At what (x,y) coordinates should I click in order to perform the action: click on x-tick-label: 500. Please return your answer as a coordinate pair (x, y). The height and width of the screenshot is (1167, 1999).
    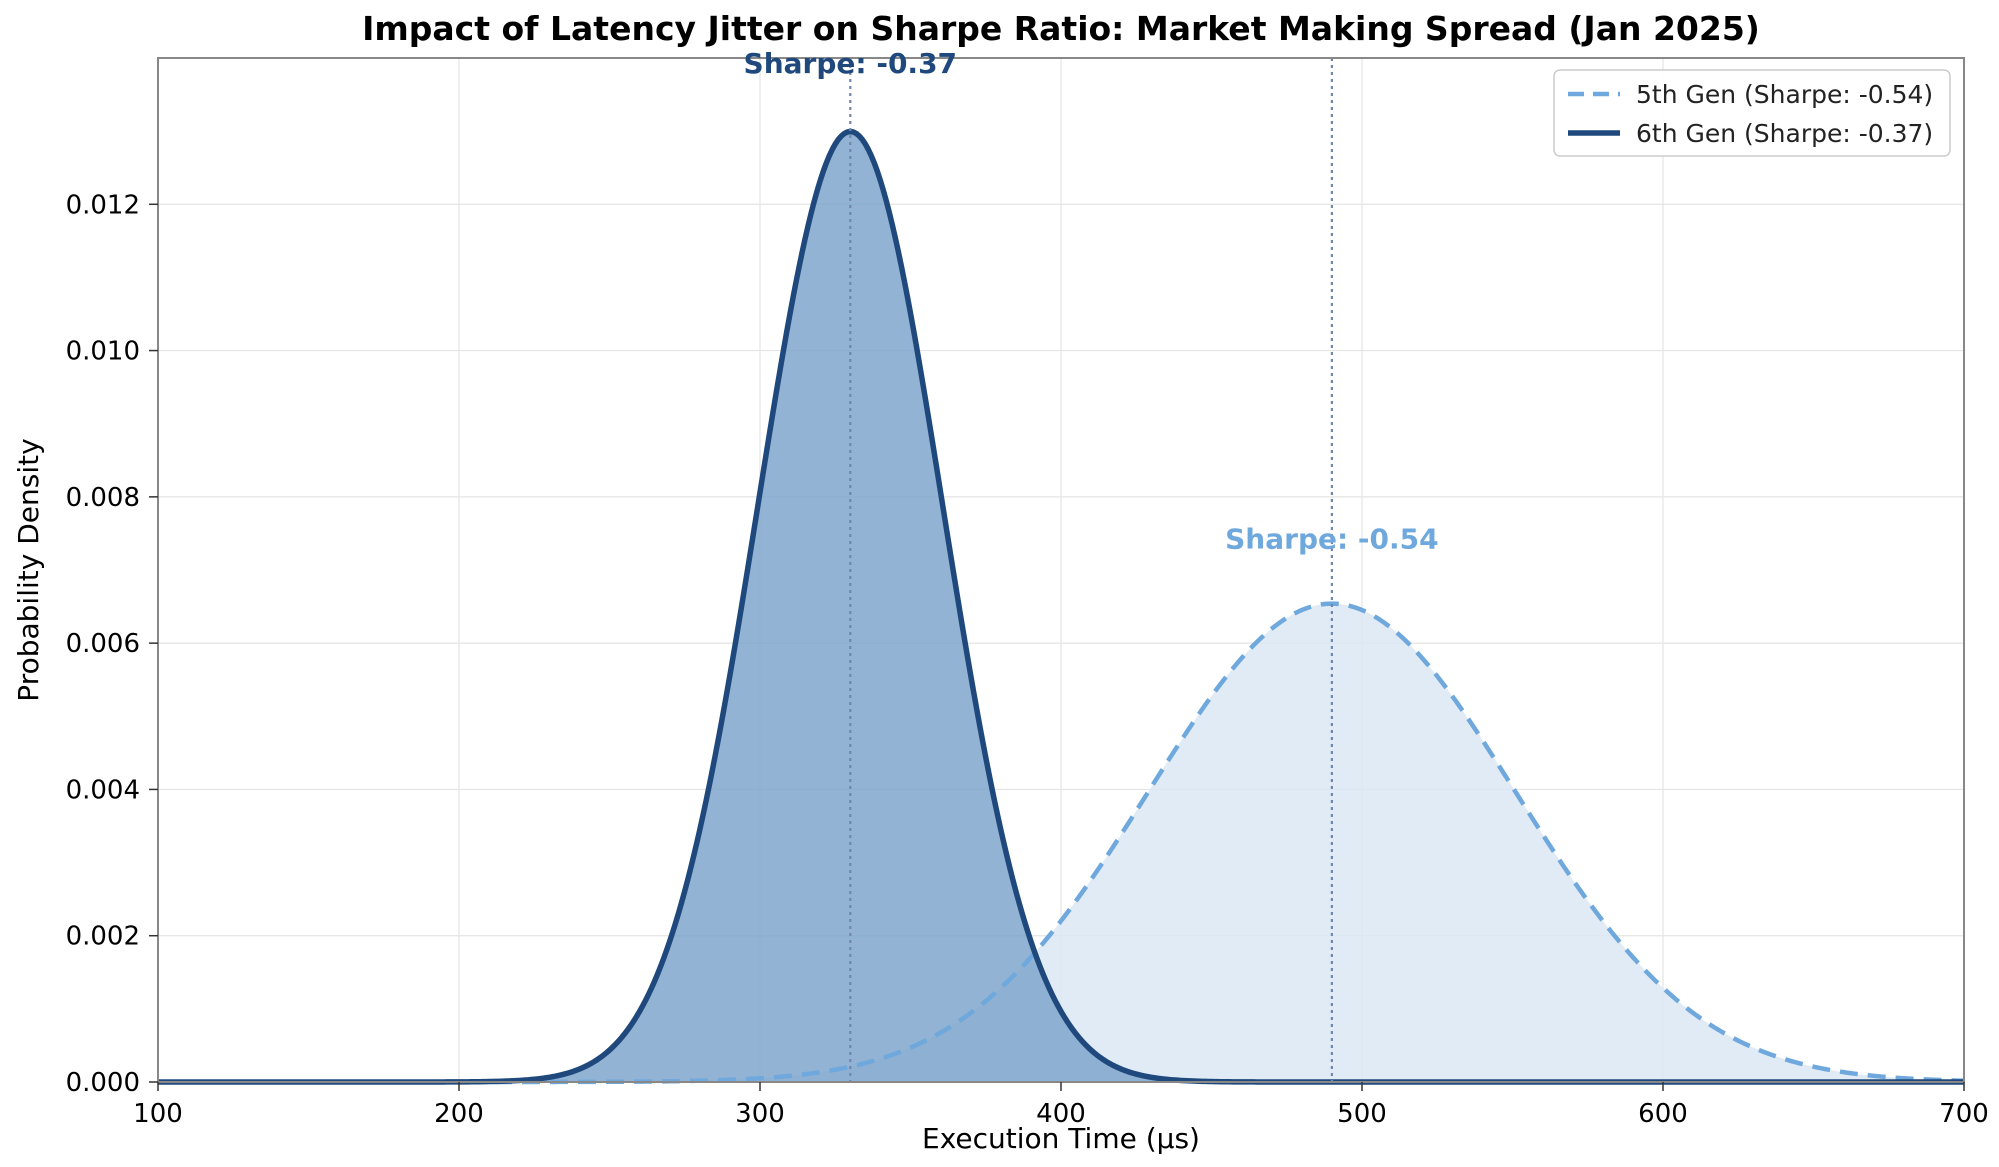
    Looking at the image, I should click on (1362, 1114).